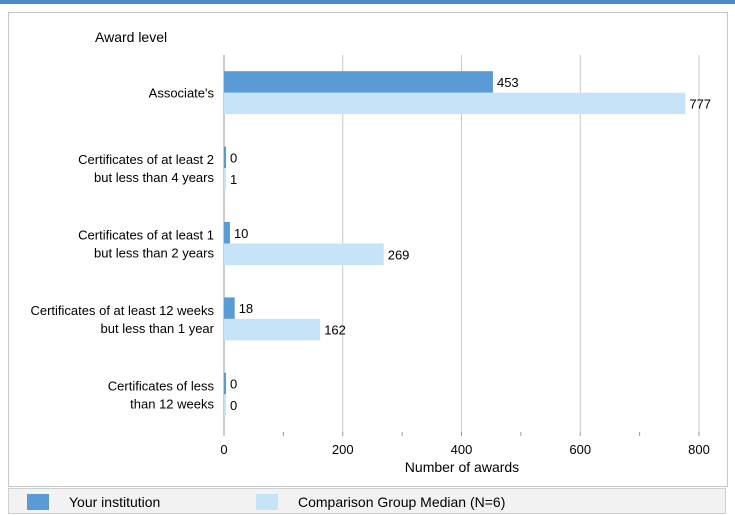  Describe the element at coordinates (241, 233) in the screenshot. I see `value-label-your-institution-3: 10` at that location.